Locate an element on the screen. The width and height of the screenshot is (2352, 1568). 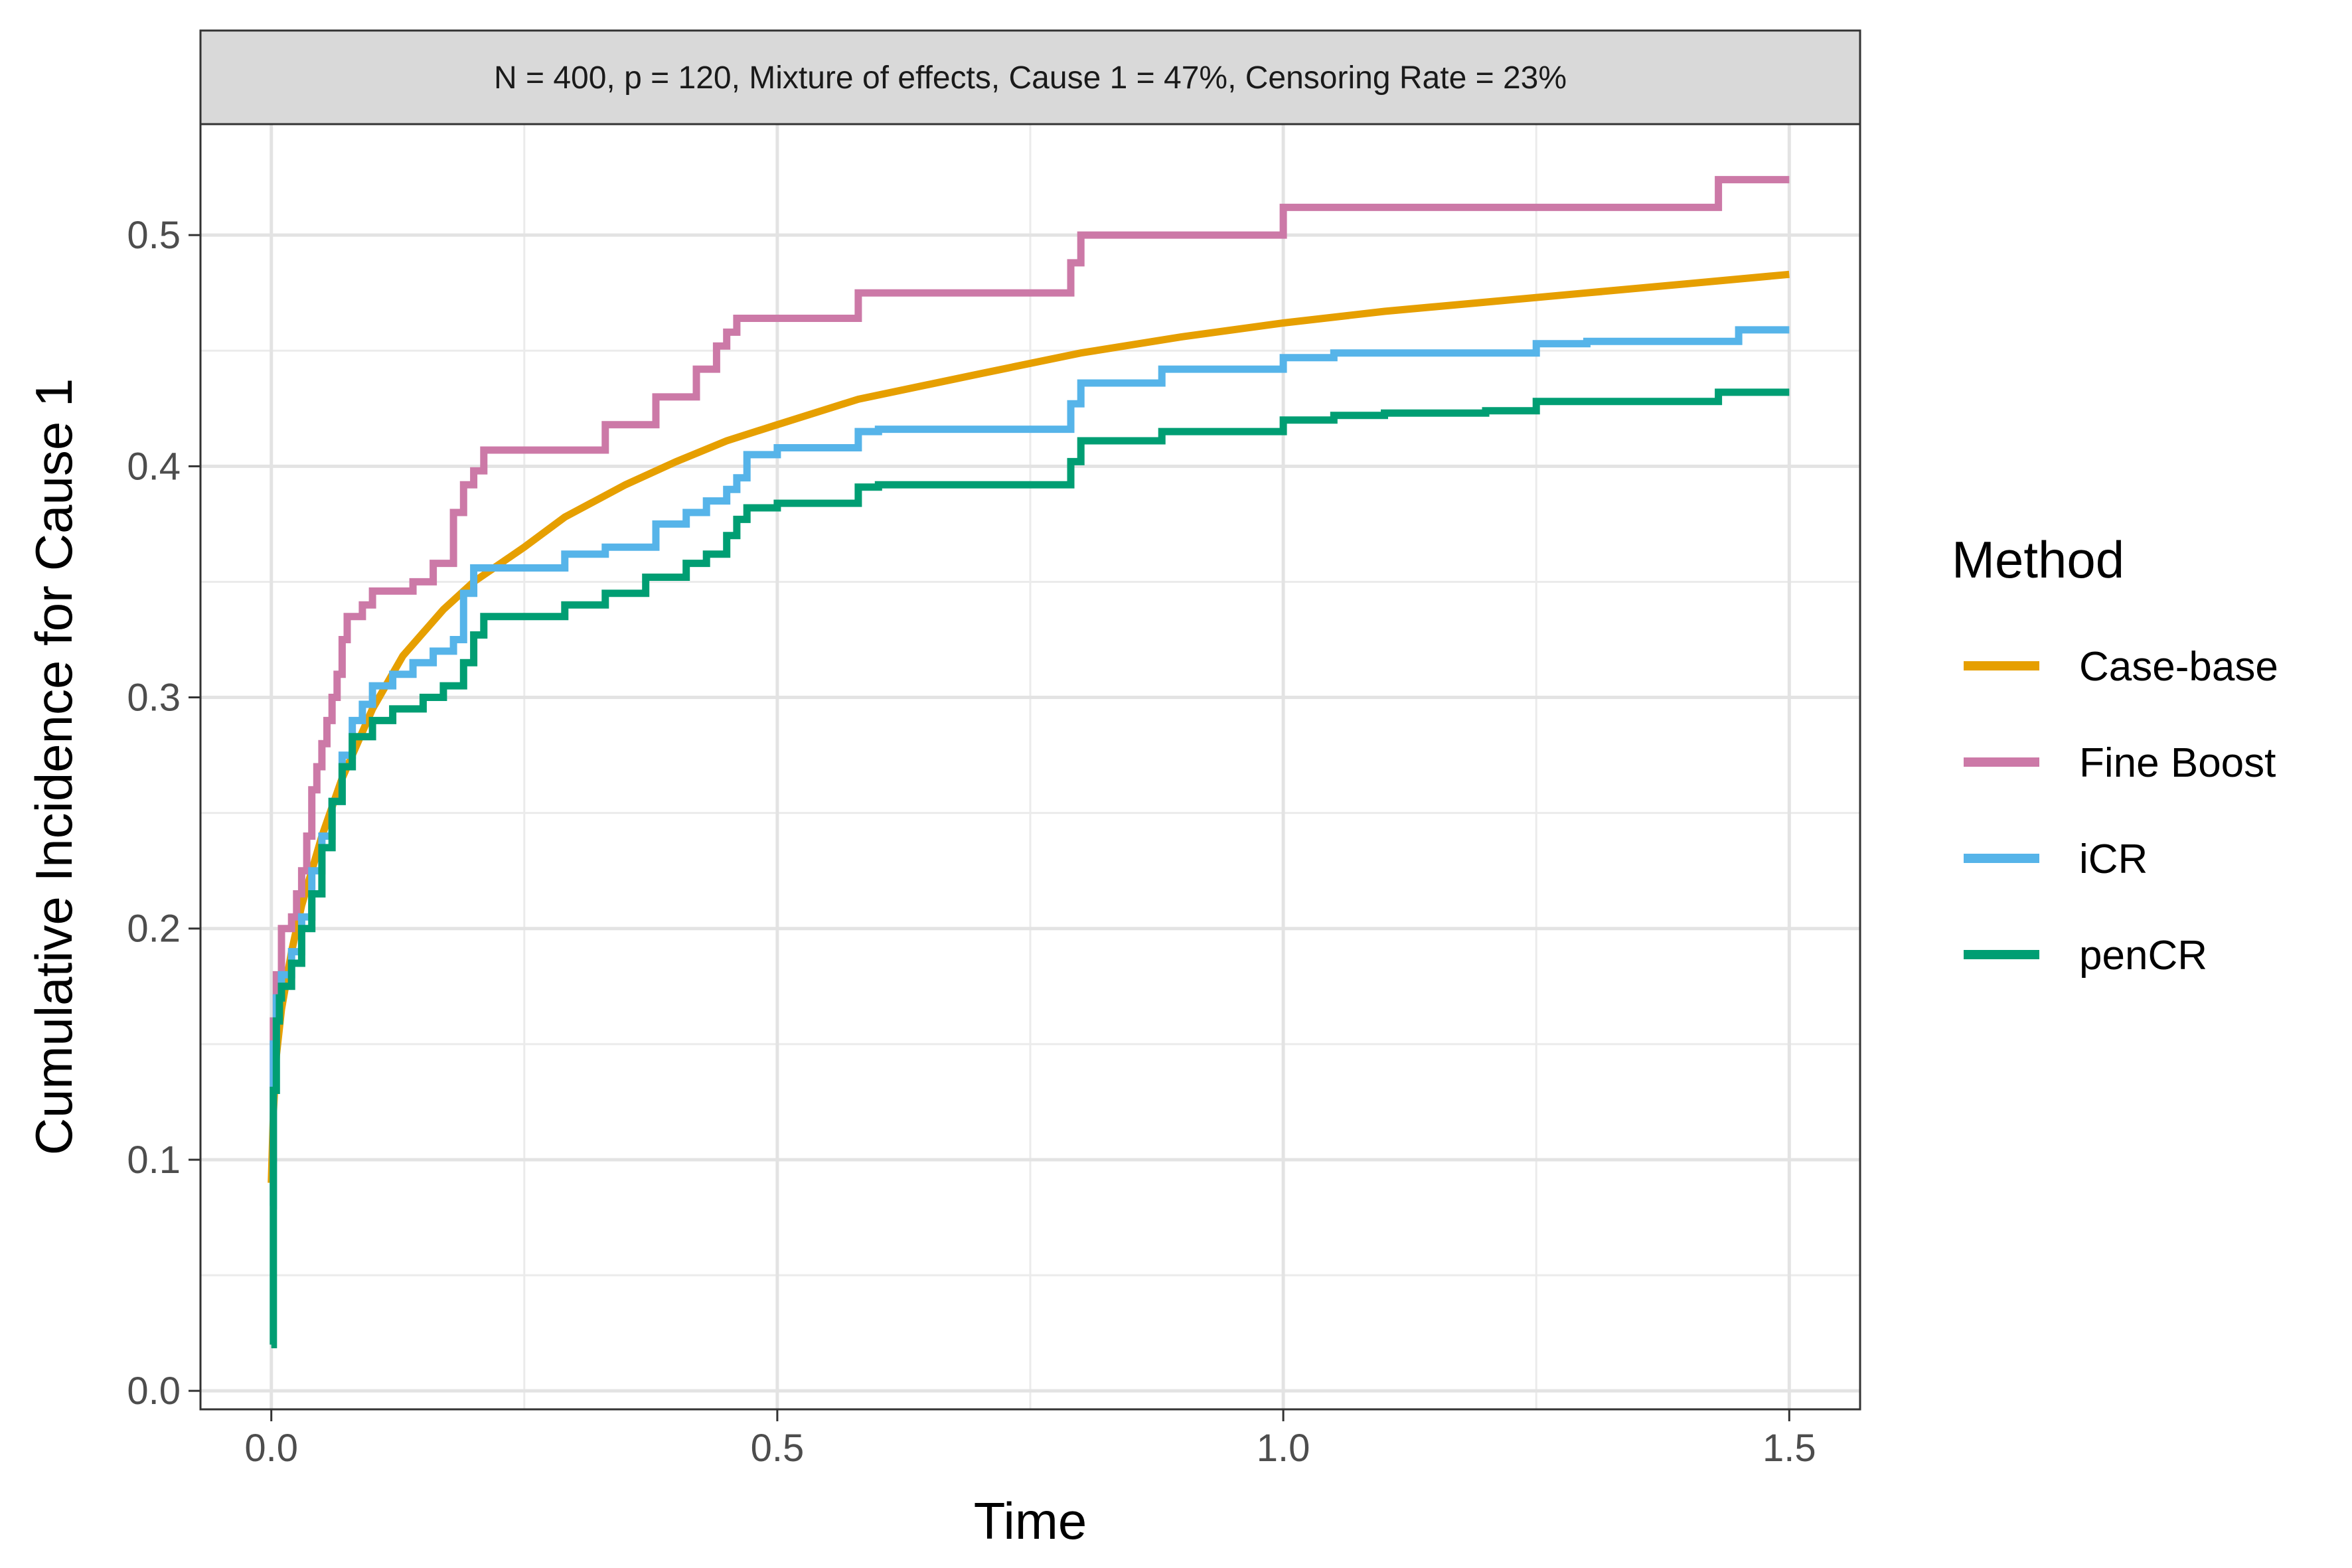
y-tick-label: 0.3 is located at coordinates (154, 698).